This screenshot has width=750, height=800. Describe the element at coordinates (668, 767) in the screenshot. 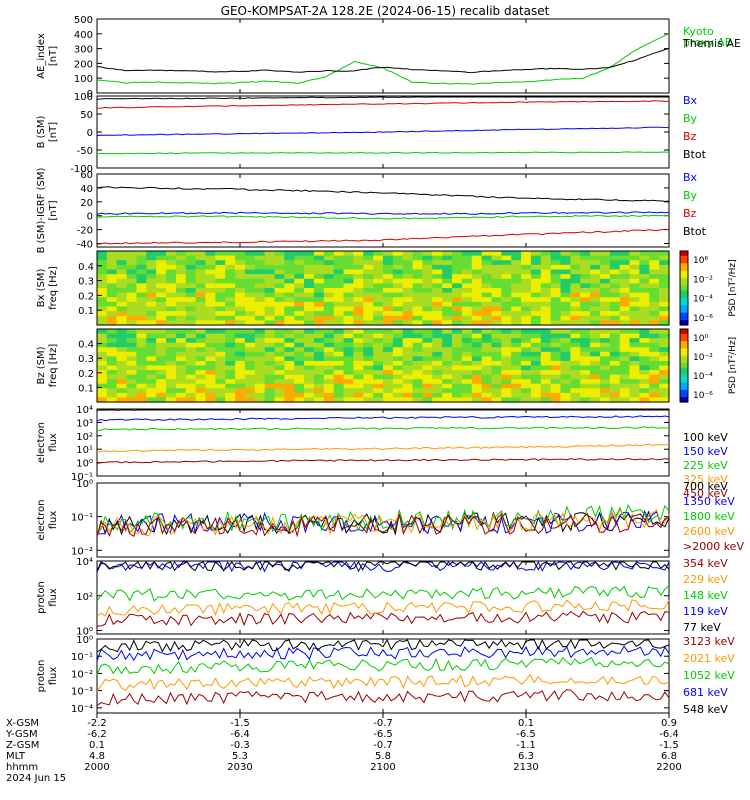

I see `footer-value: 2200` at that location.